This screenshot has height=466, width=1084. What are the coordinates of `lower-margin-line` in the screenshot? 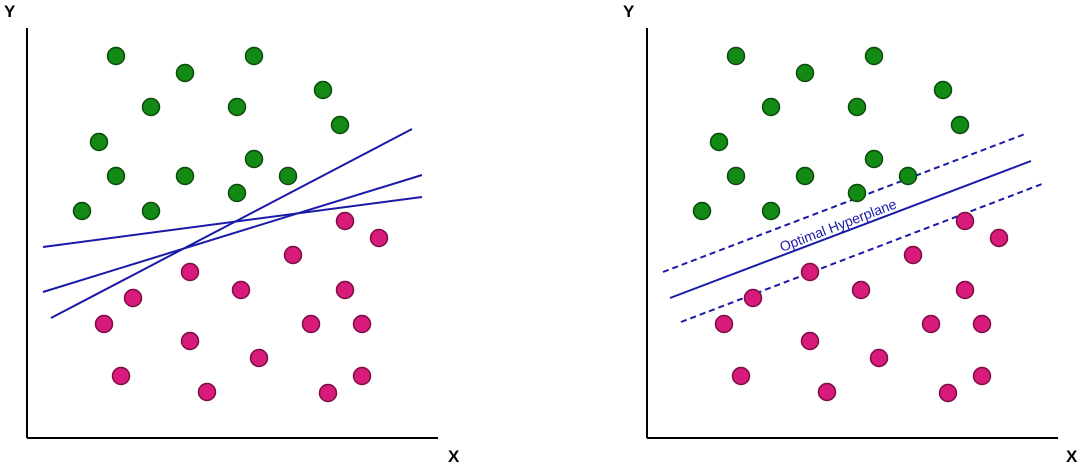 It's located at (861, 253).